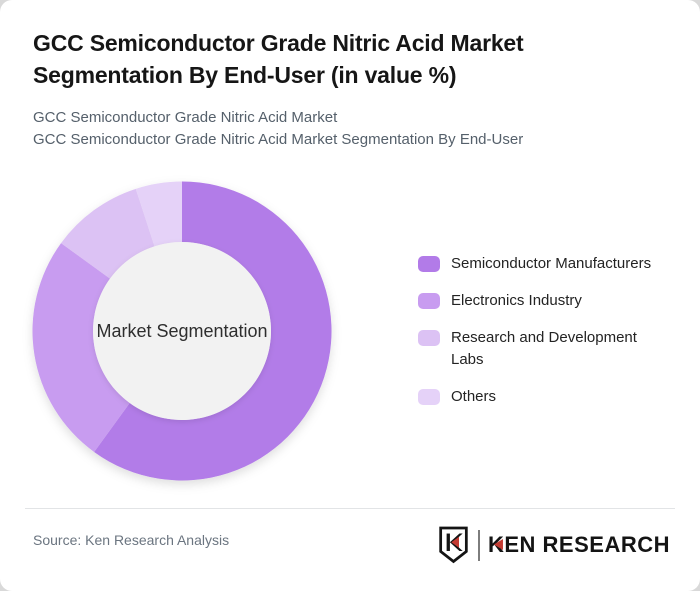 The width and height of the screenshot is (700, 591). I want to click on ken-research-logo: KEN RESEARCH, so click(553, 545).